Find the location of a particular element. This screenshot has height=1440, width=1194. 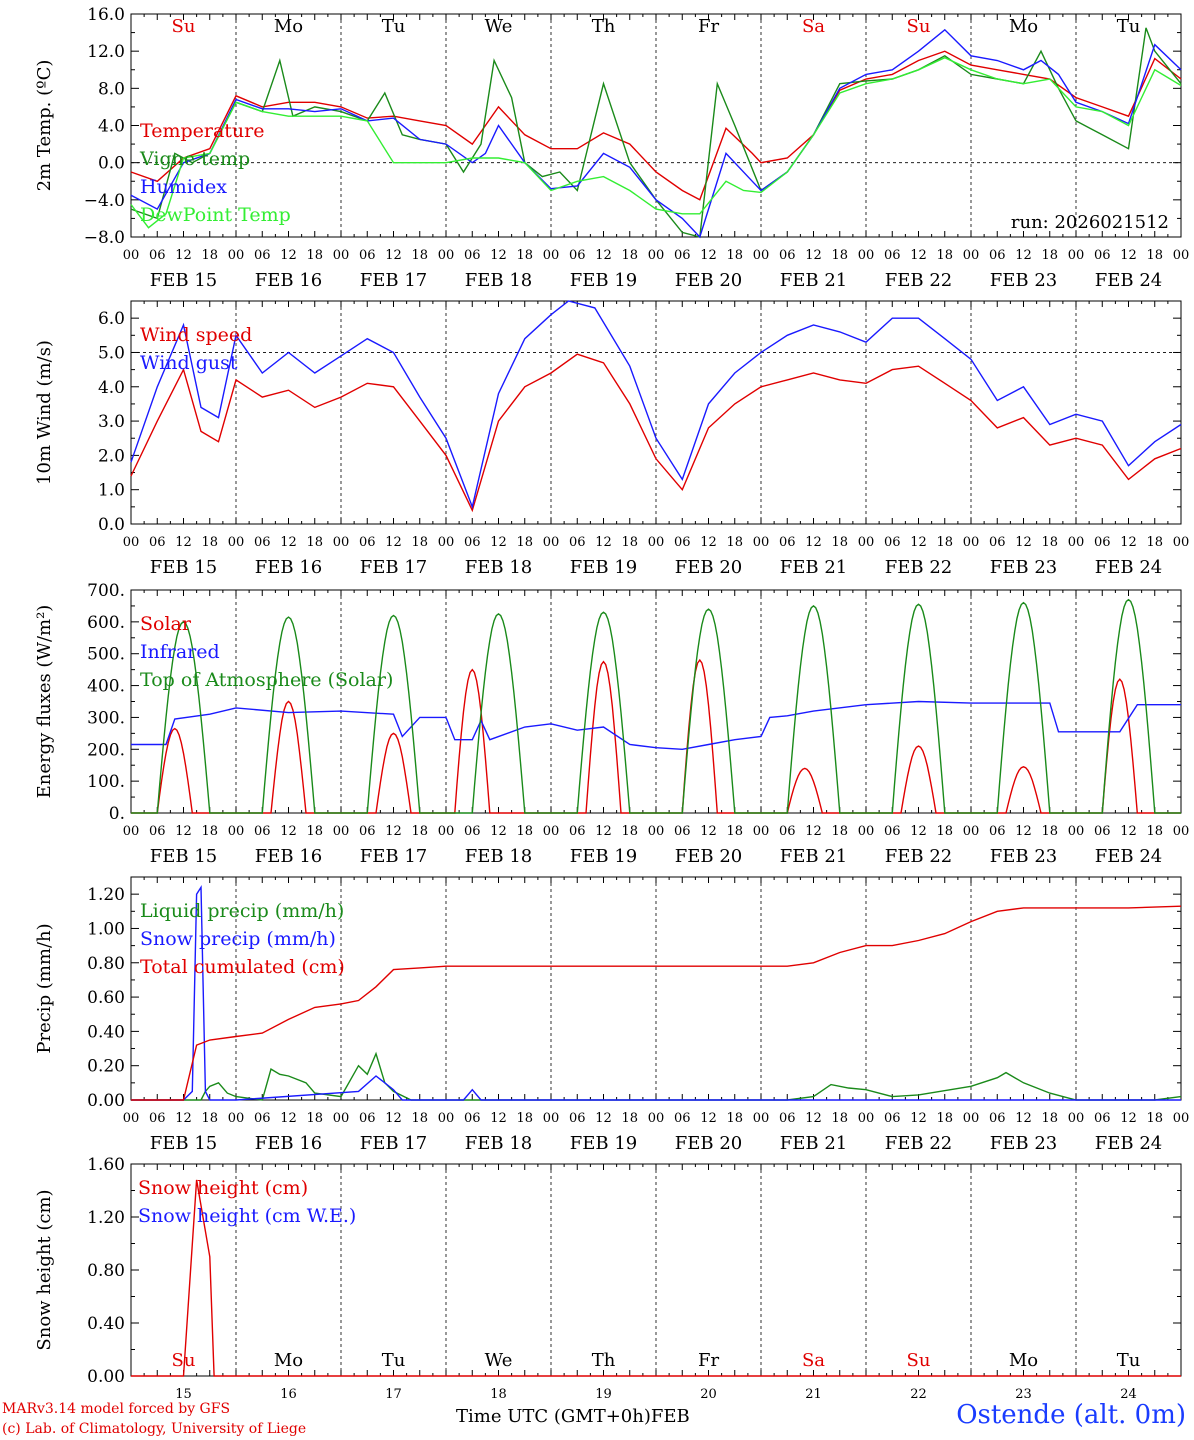

y-tick-label: 0.00 is located at coordinates (106, 1377).